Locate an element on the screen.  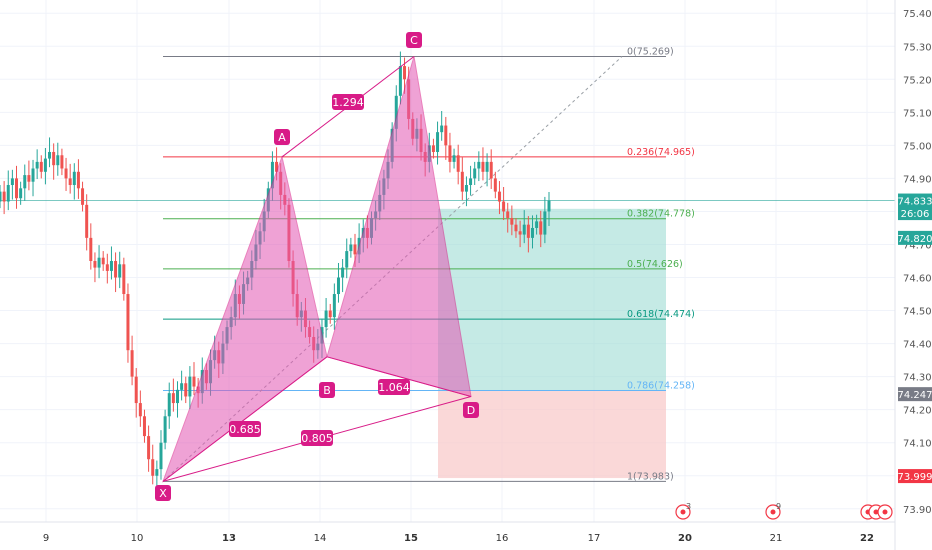
time-tick: 10 is located at coordinates (137, 538).